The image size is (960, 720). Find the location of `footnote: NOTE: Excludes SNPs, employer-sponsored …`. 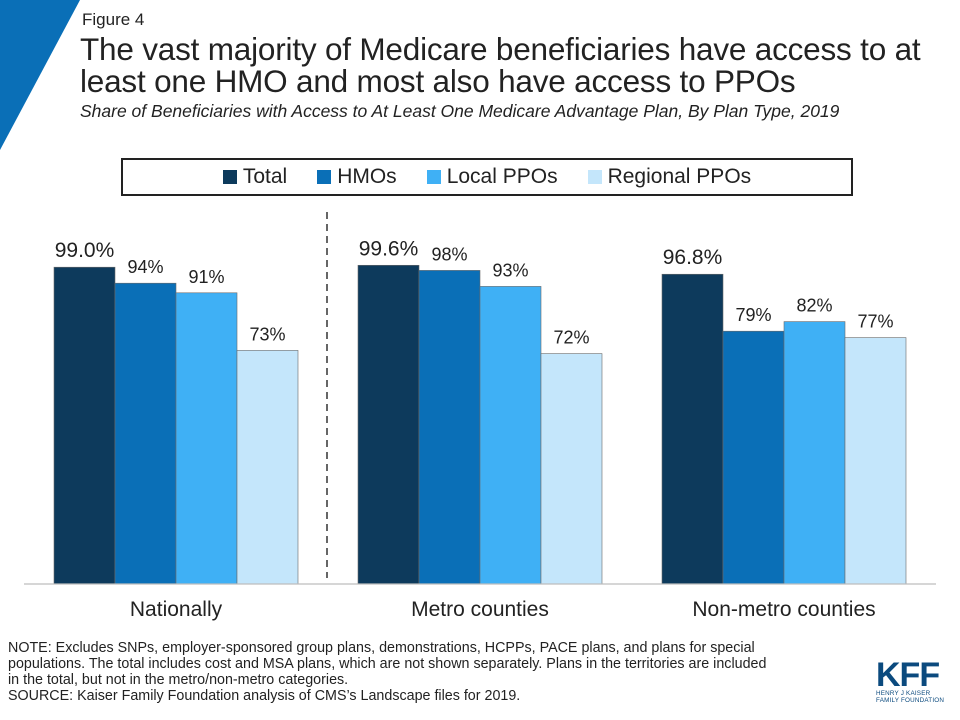

footnote: NOTE: Excludes SNPs, employer-sponsored … is located at coordinates (438, 672).